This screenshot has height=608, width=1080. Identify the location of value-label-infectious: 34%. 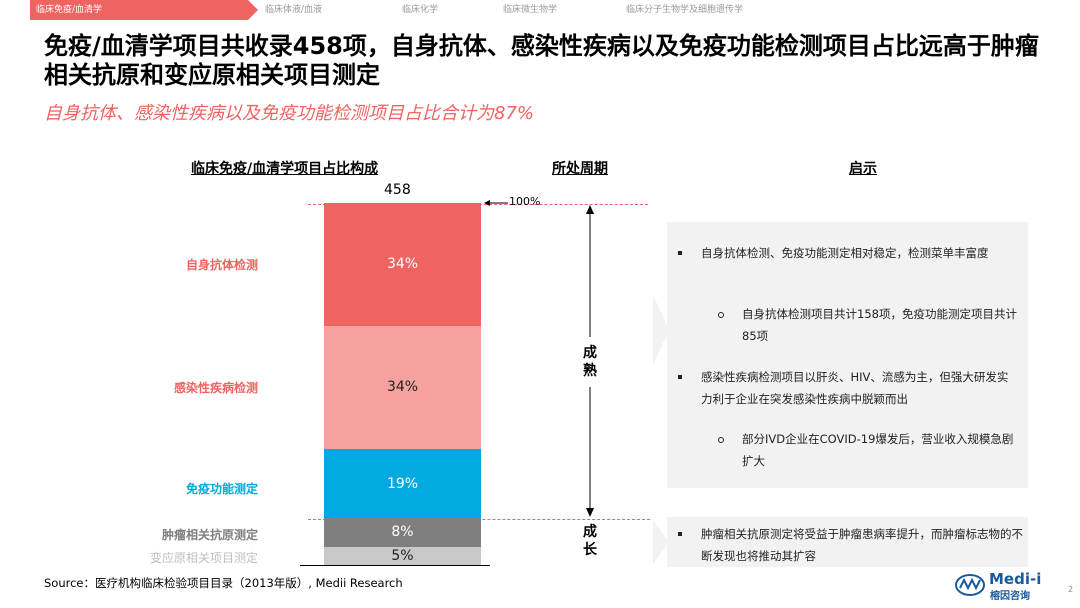
(402, 387).